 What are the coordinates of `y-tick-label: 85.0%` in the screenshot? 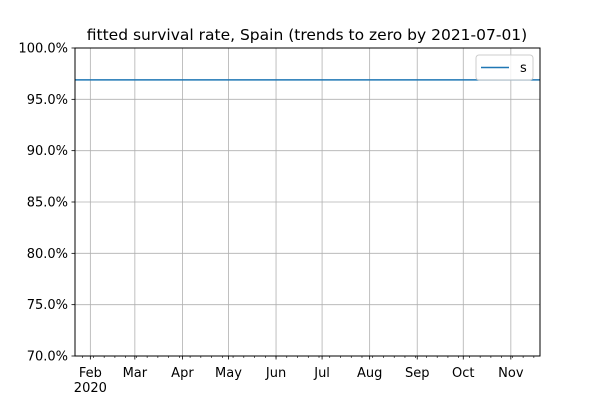 It's located at (47, 203).